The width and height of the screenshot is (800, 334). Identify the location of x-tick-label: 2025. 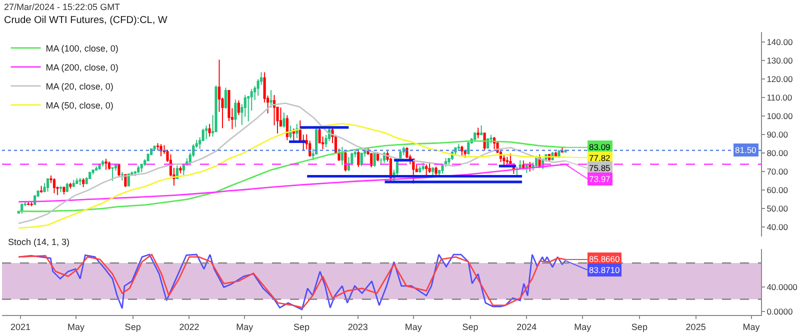
(696, 327).